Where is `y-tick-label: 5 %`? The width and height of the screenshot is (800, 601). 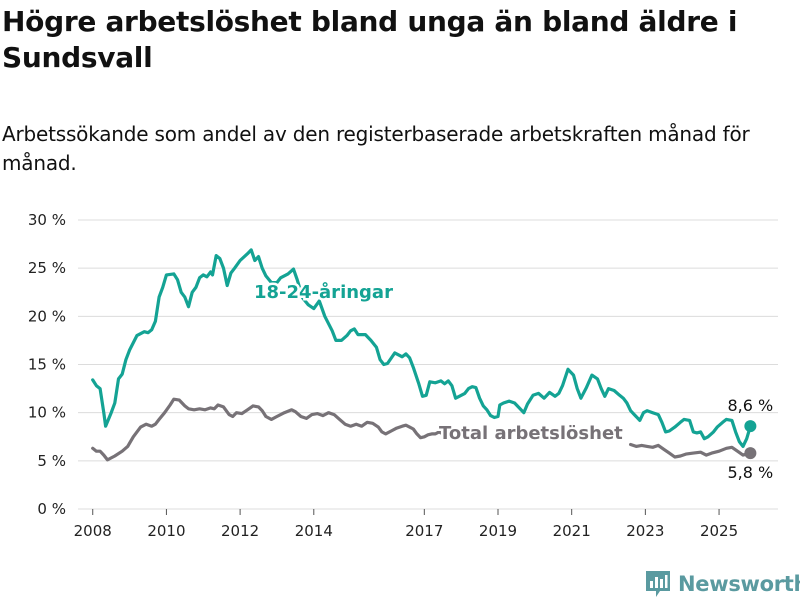 y-tick-label: 5 % is located at coordinates (51, 461).